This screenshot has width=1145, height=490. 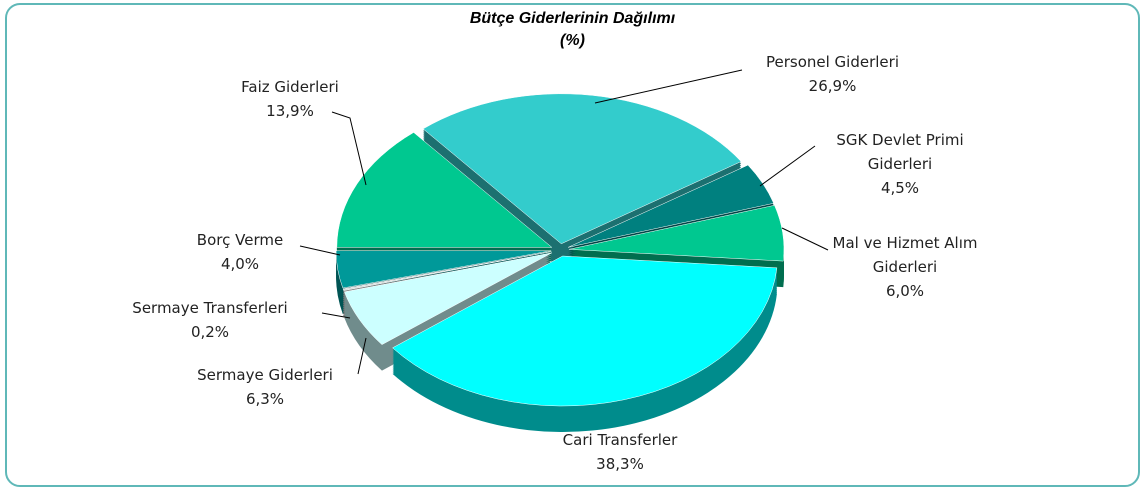 I want to click on slice-value-label: 13,9%, so click(x=290, y=111).